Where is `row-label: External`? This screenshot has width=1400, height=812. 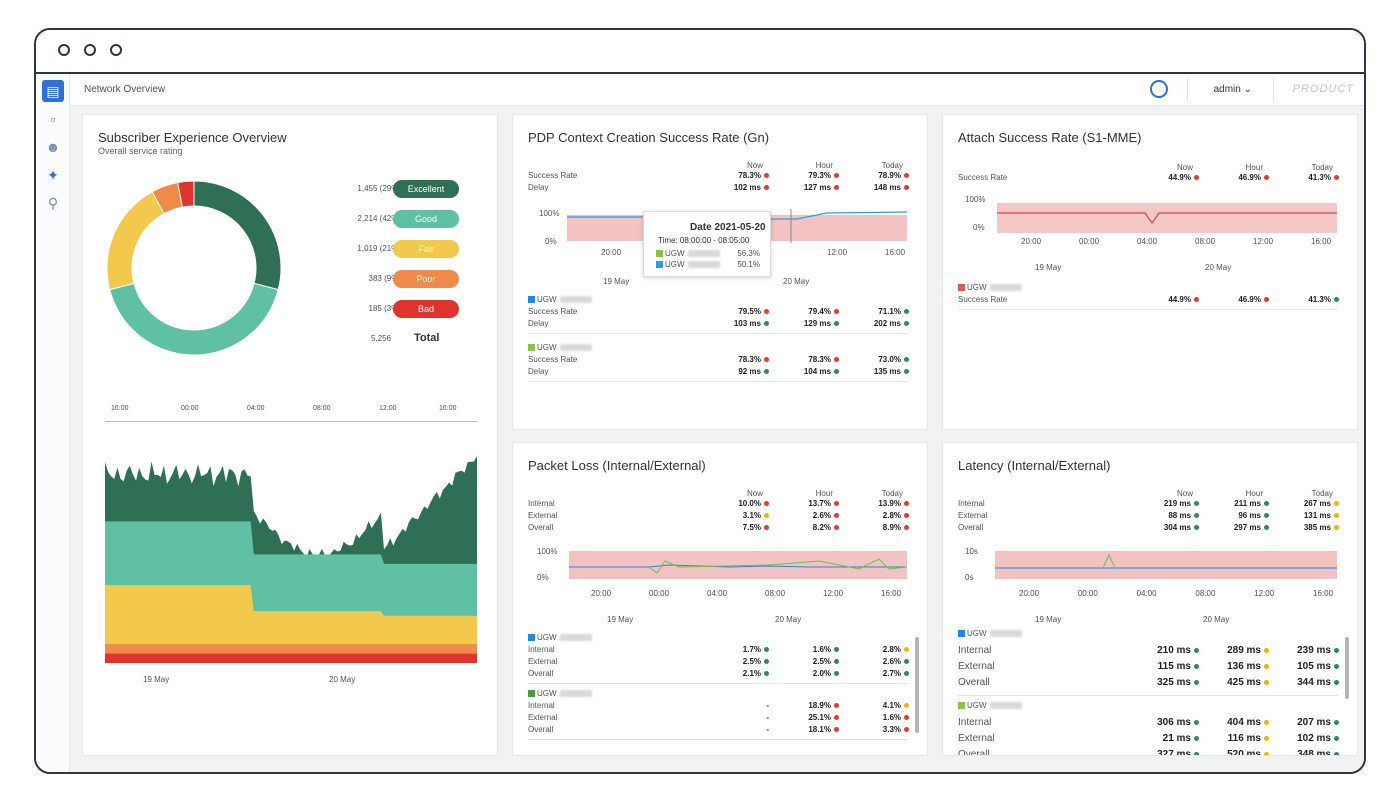
row-label: External is located at coordinates (973, 515).